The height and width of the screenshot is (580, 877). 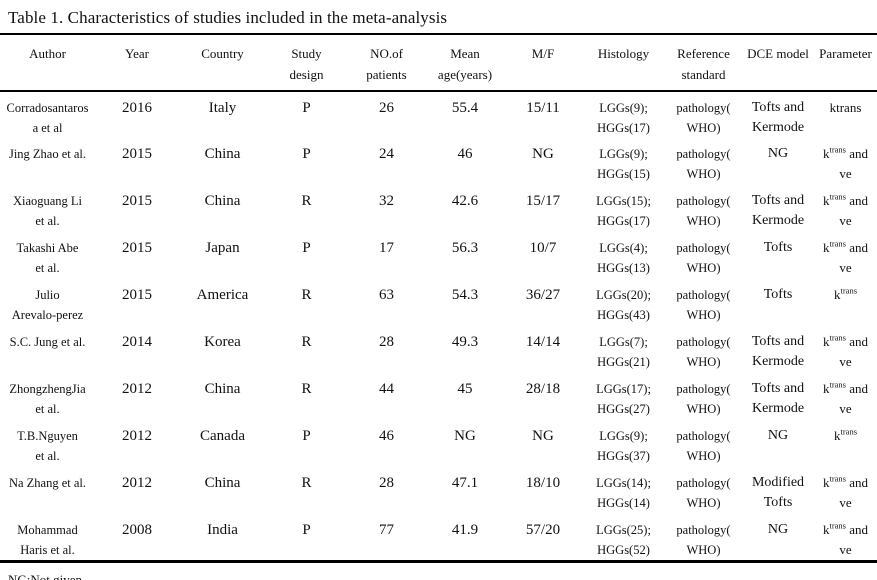 What do you see at coordinates (222, 530) in the screenshot?
I see `cell-country: India` at bounding box center [222, 530].